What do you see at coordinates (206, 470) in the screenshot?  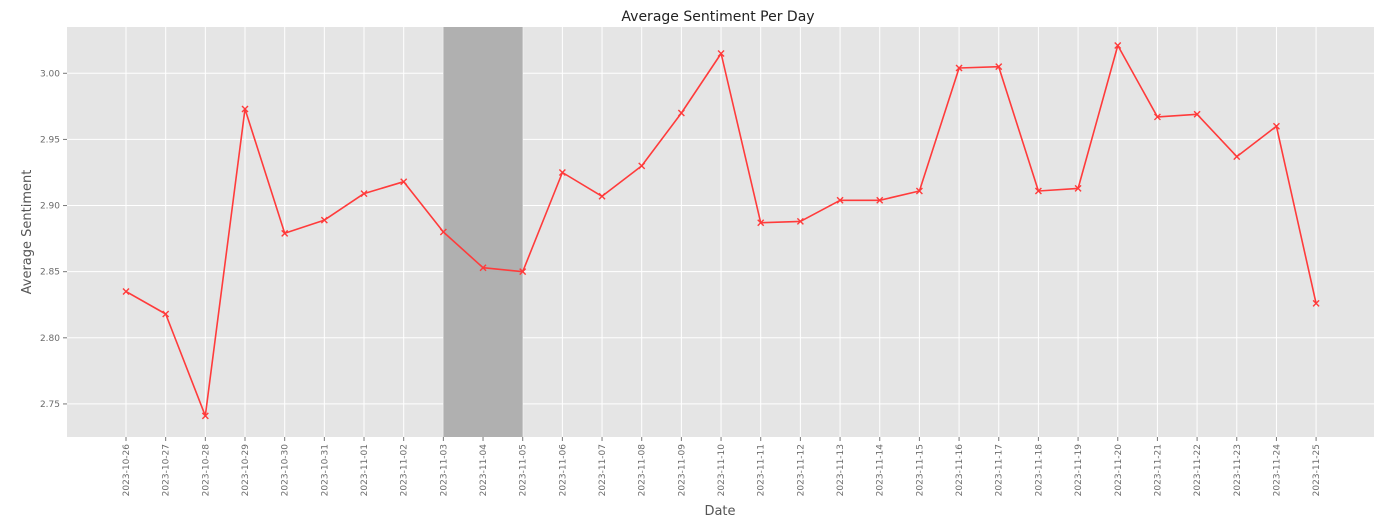 I see `x-tick-label: 2023-10-28` at bounding box center [206, 470].